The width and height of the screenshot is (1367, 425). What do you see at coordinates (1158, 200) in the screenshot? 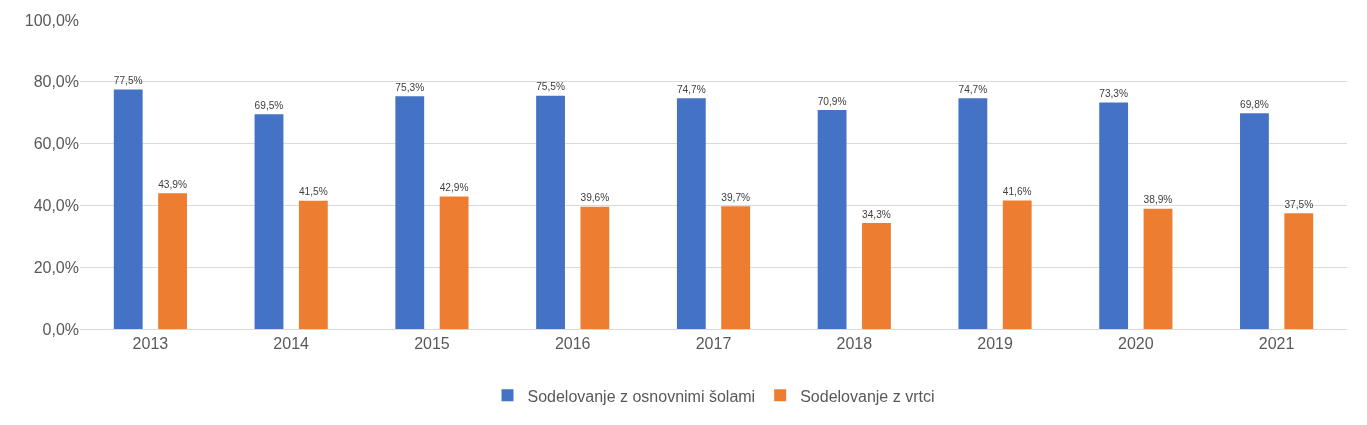
I see `data-label: 38,9%` at bounding box center [1158, 200].